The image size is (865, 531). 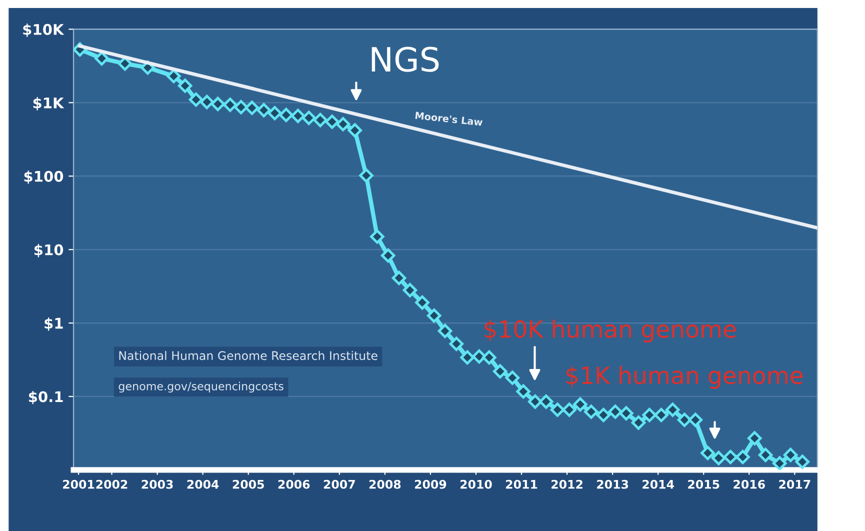 What do you see at coordinates (248, 355) in the screenshot?
I see `annotation: National Human Genome Research Institute` at bounding box center [248, 355].